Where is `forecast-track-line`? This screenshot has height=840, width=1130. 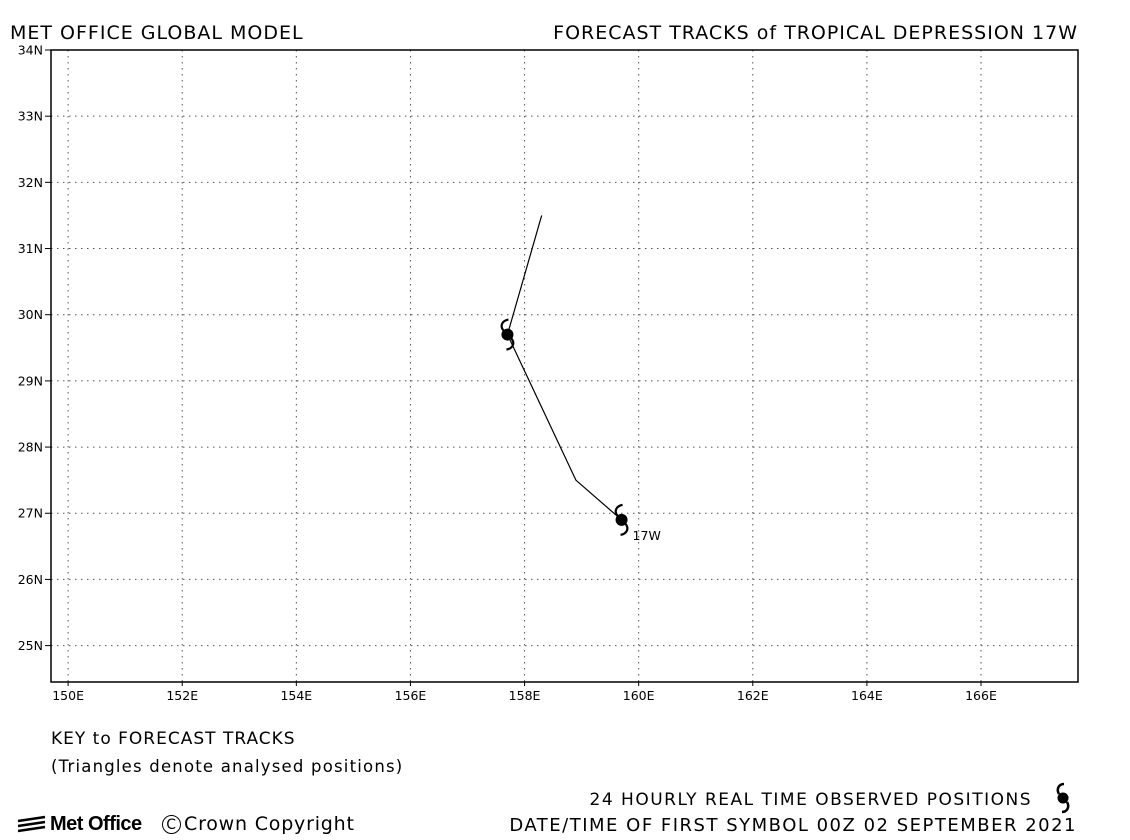 forecast-track-line is located at coordinates (564, 368).